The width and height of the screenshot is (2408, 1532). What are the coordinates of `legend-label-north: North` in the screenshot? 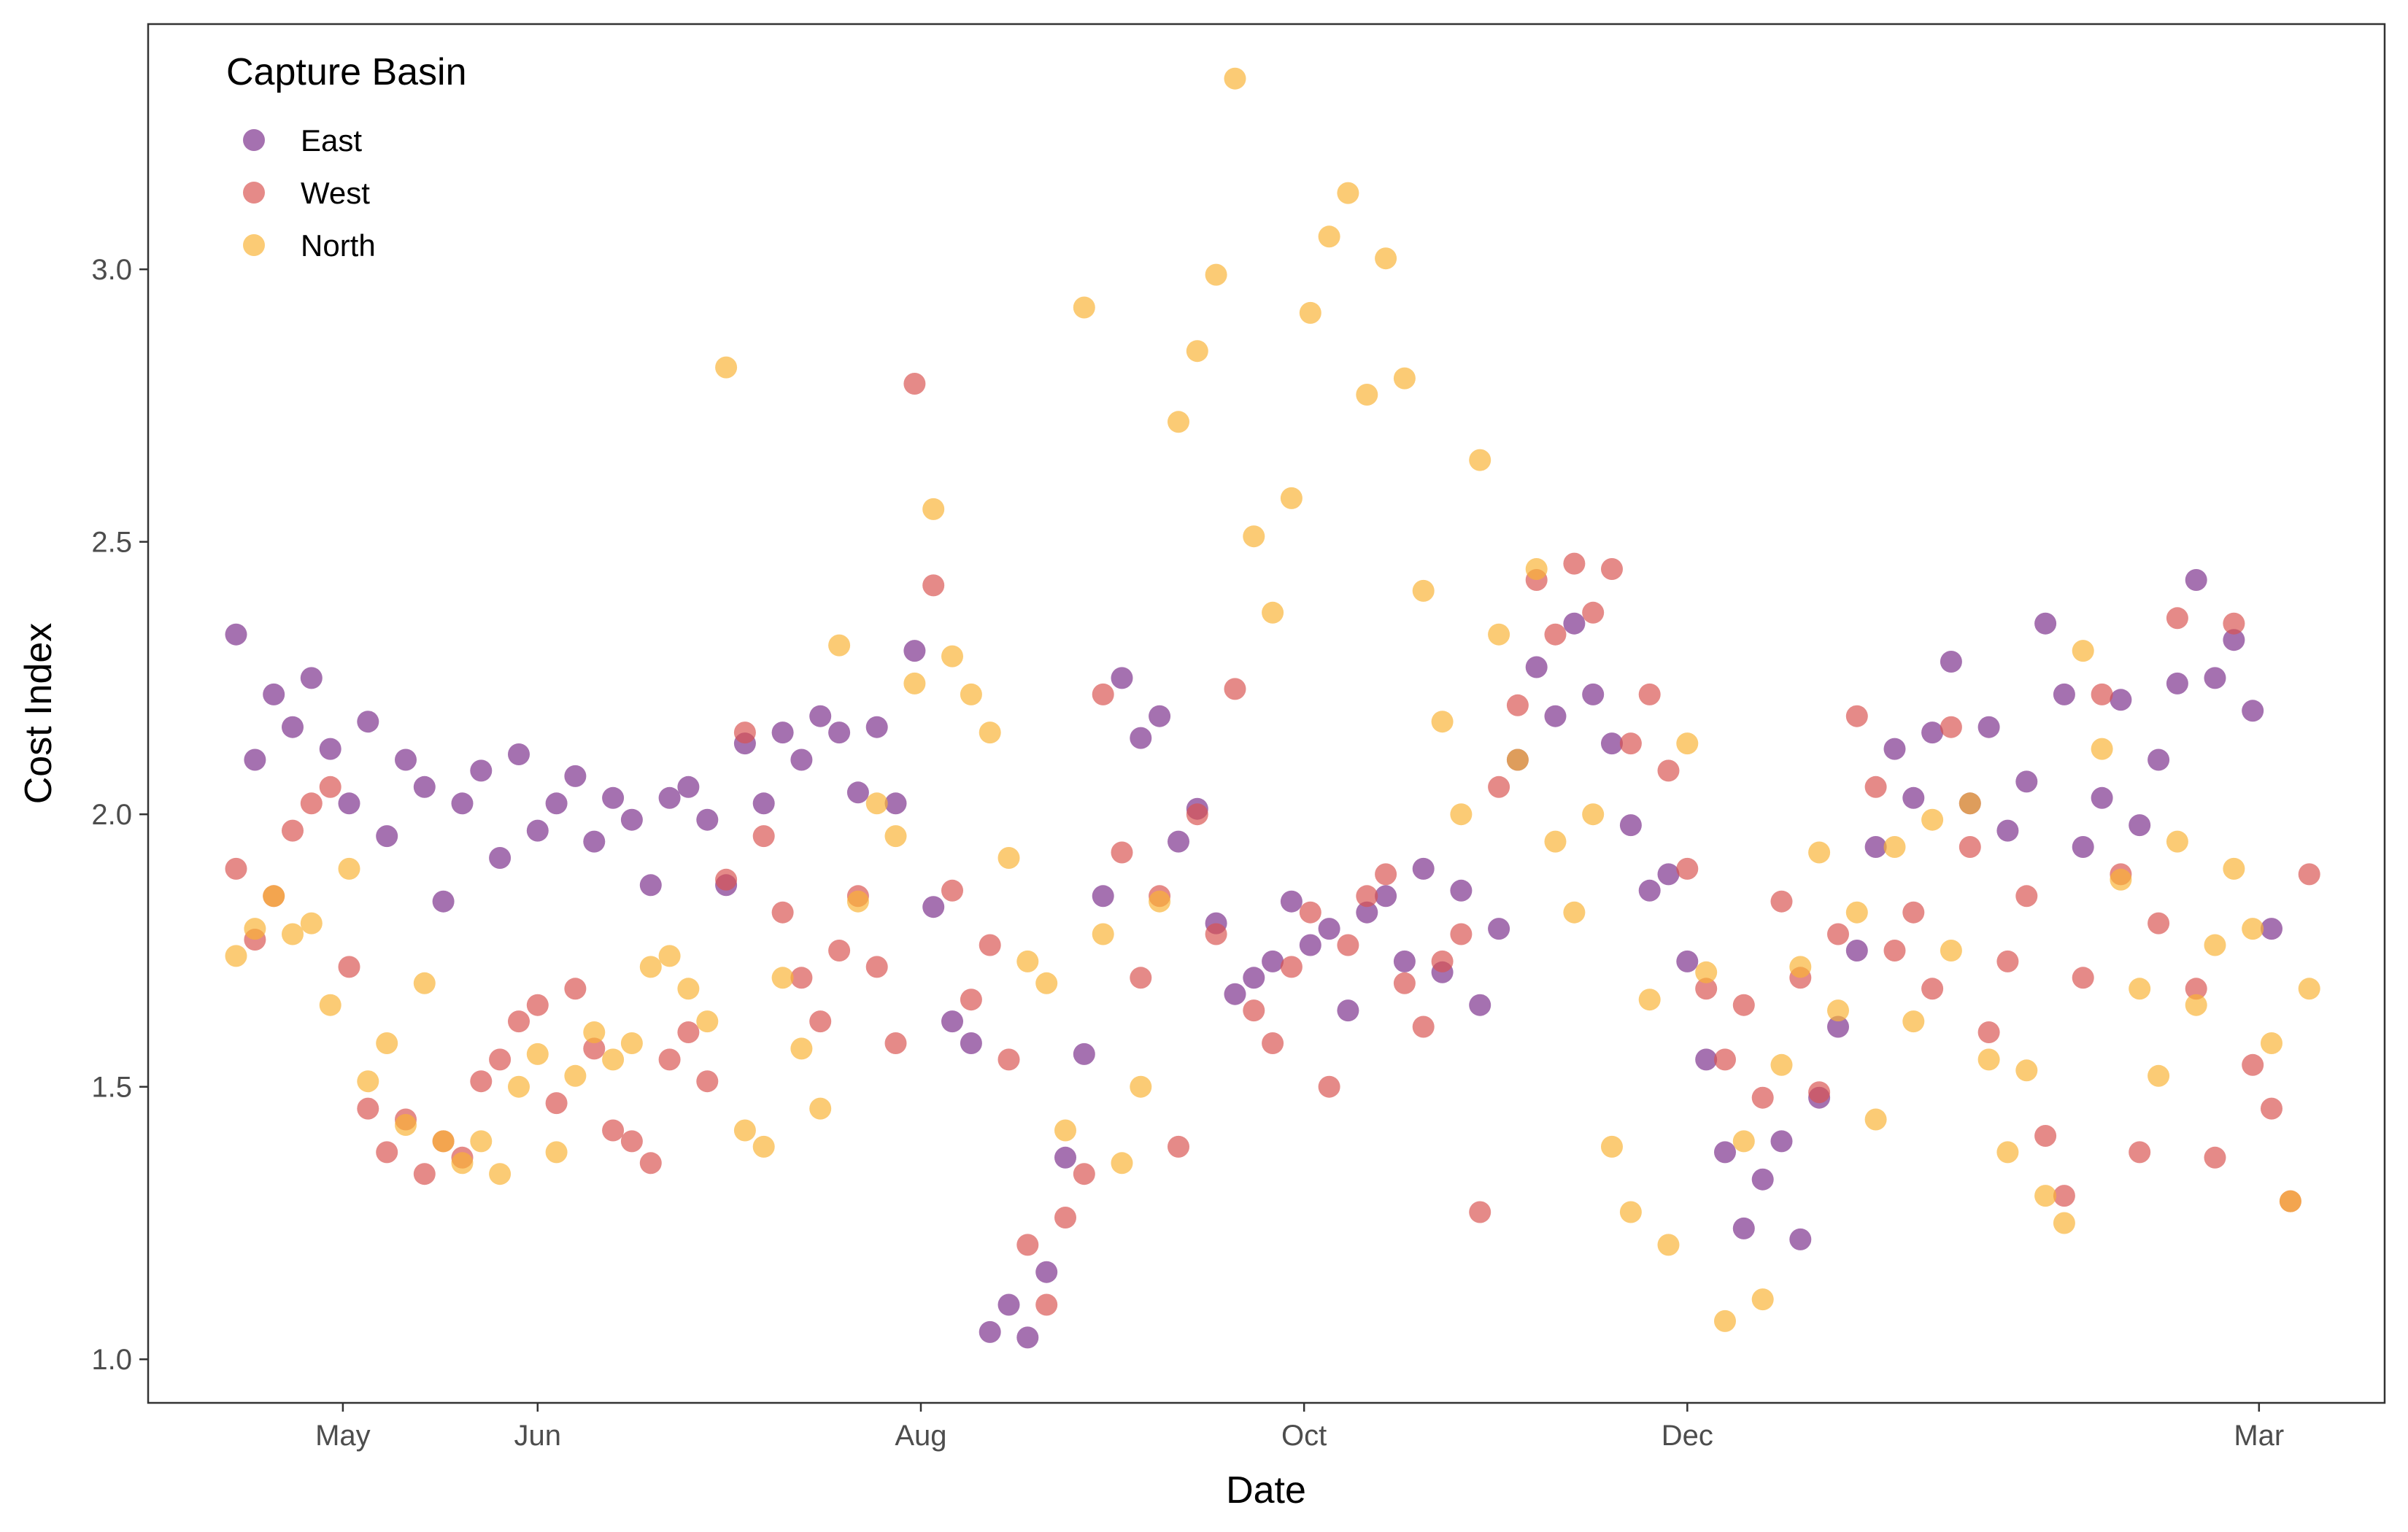 It's located at (338, 246).